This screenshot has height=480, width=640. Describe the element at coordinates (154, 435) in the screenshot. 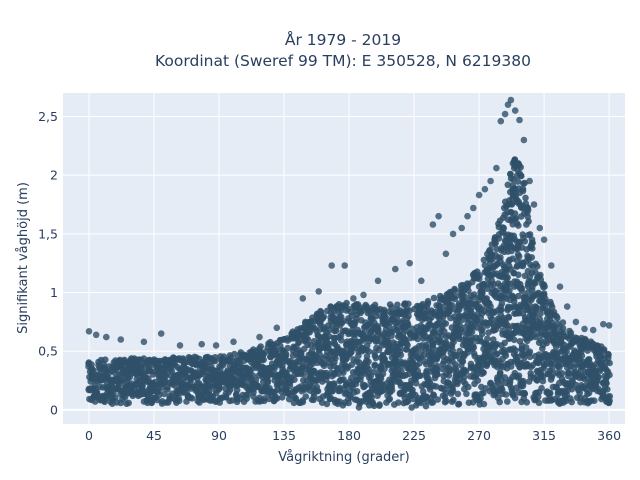

I see `x-tick-label: 45` at that location.